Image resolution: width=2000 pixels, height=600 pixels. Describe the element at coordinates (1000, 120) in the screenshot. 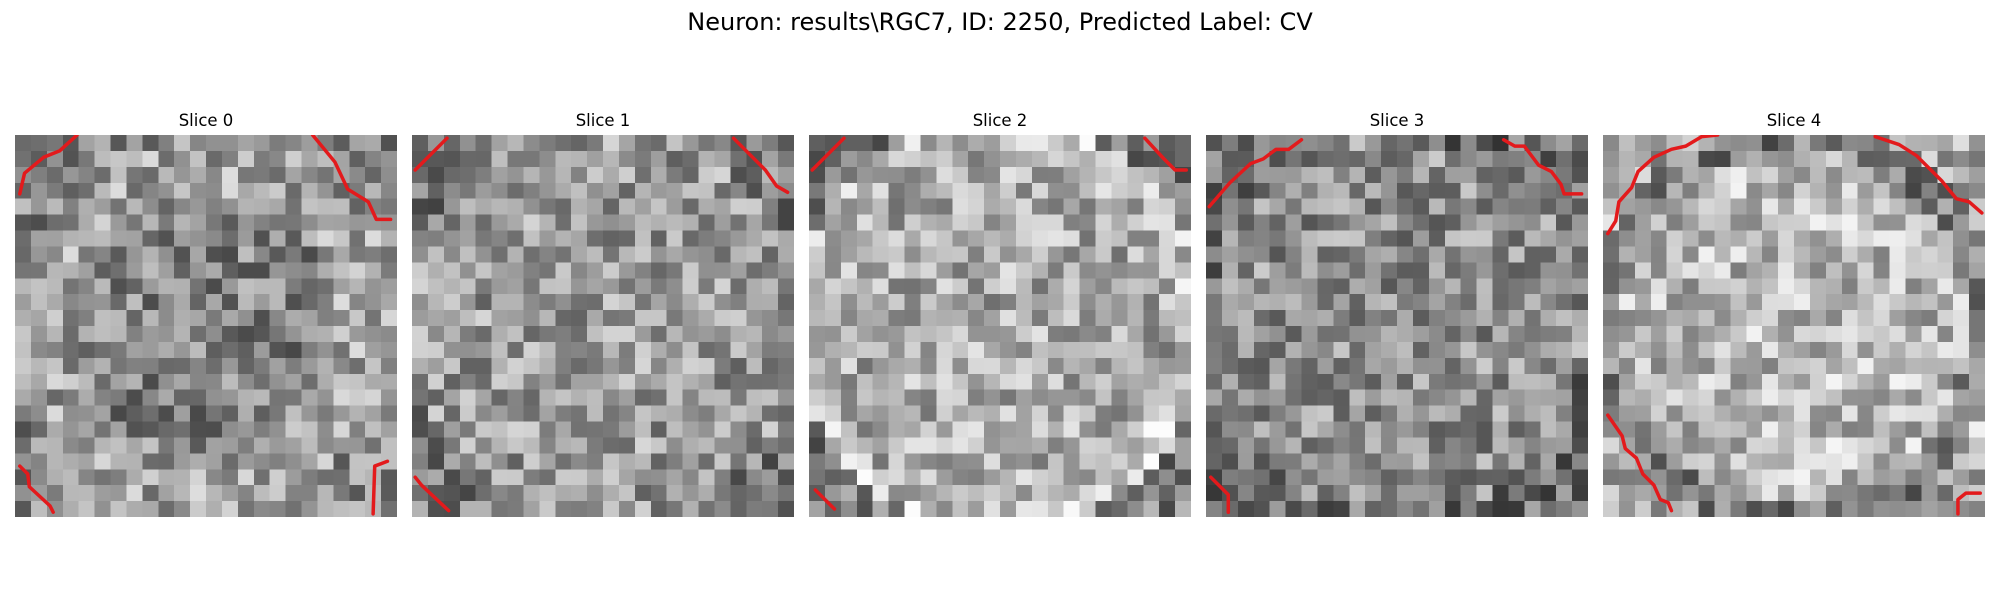

I see `slice-title: Slice 2` at that location.